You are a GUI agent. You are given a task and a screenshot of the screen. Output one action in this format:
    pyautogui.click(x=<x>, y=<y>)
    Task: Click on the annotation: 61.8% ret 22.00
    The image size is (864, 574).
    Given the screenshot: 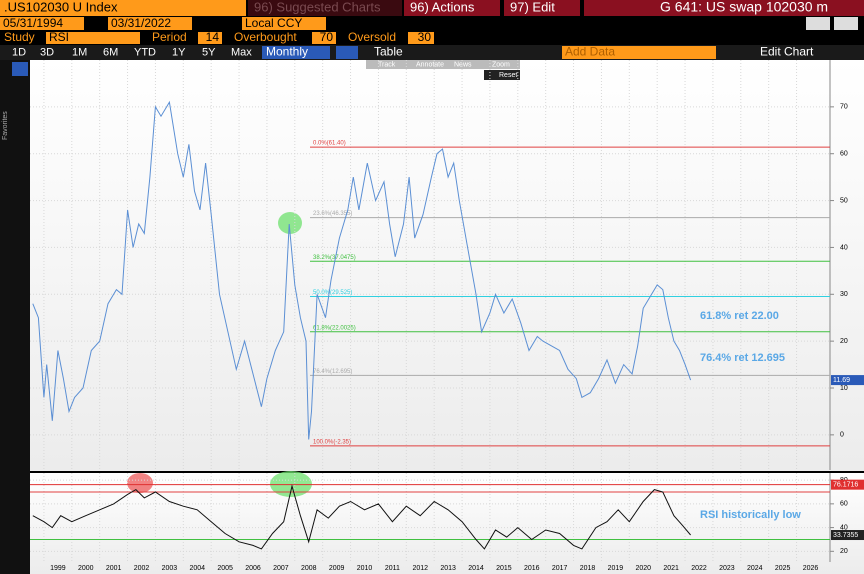 What is the action you would take?
    pyautogui.click(x=739, y=316)
    